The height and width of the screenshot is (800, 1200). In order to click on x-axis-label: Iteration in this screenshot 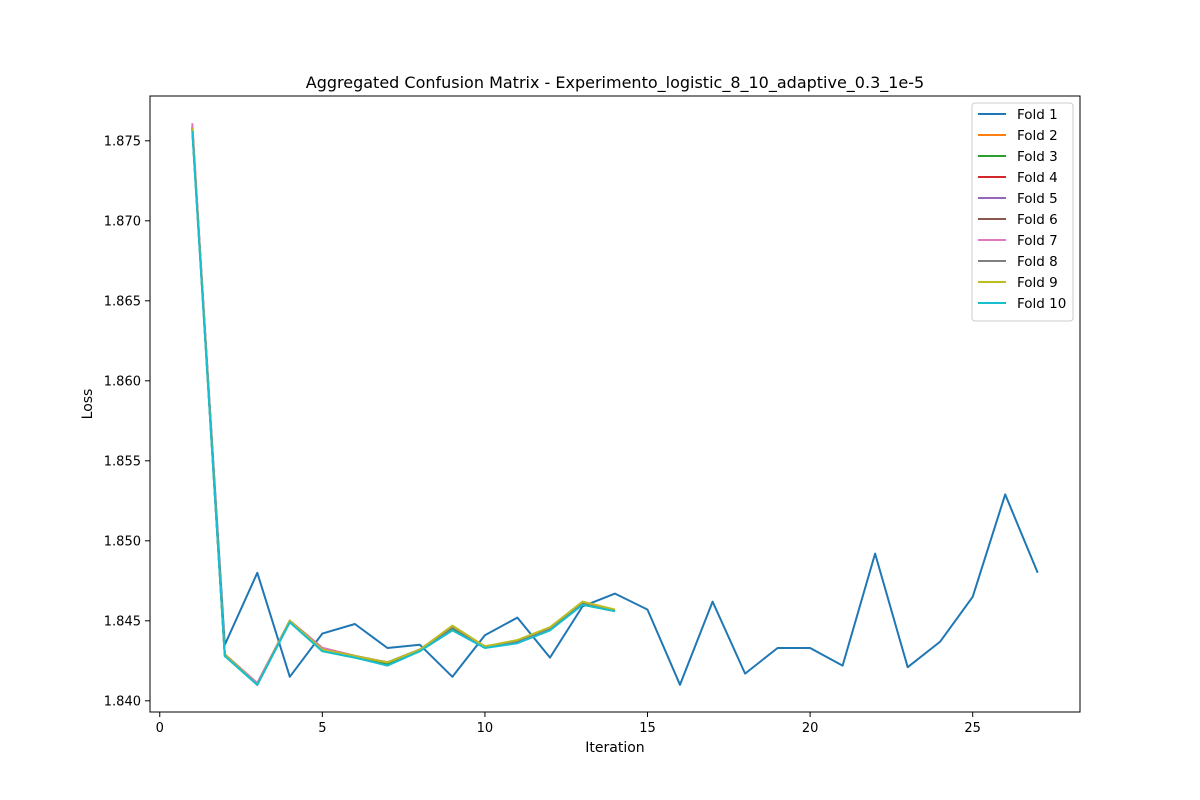, I will do `click(614, 748)`.